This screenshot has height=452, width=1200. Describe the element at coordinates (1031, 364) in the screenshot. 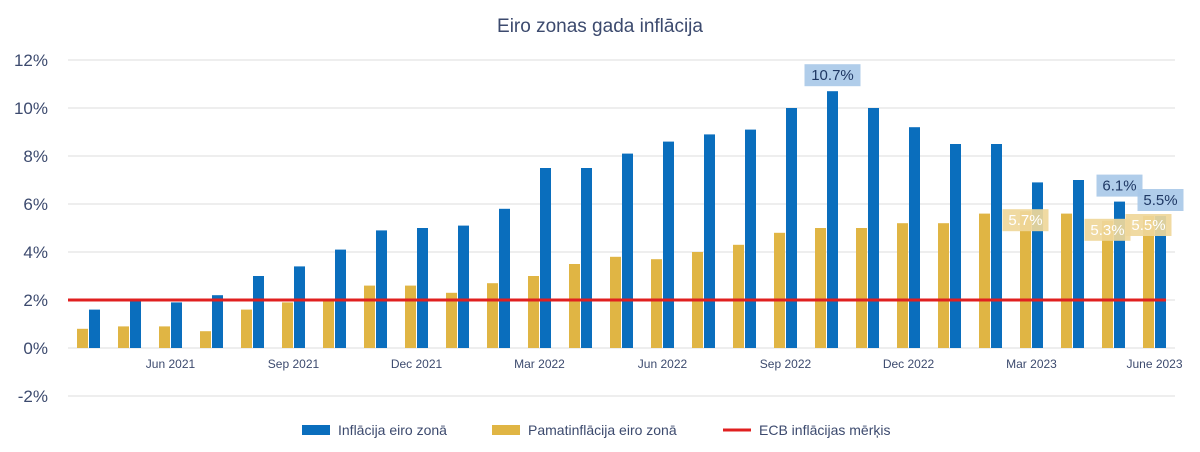

I see `x-tick-label: Mar 2023` at that location.